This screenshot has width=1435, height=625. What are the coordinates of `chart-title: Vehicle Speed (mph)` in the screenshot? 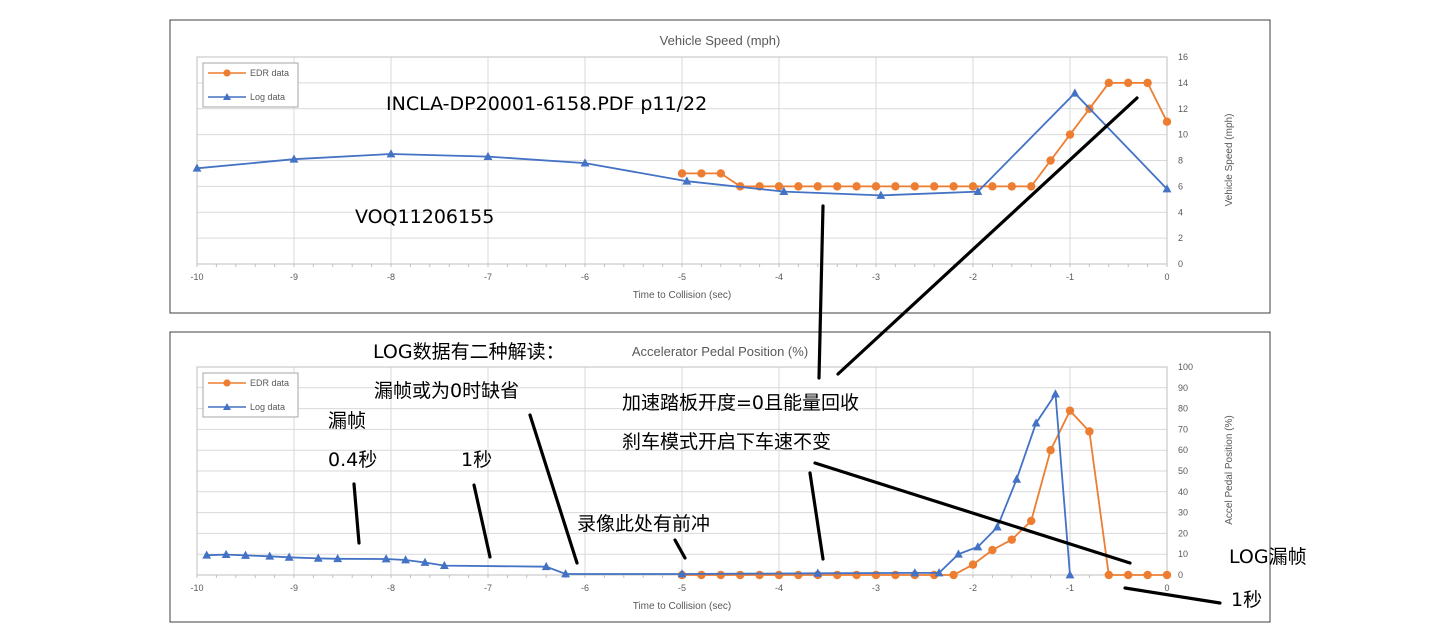 It's located at (720, 40).